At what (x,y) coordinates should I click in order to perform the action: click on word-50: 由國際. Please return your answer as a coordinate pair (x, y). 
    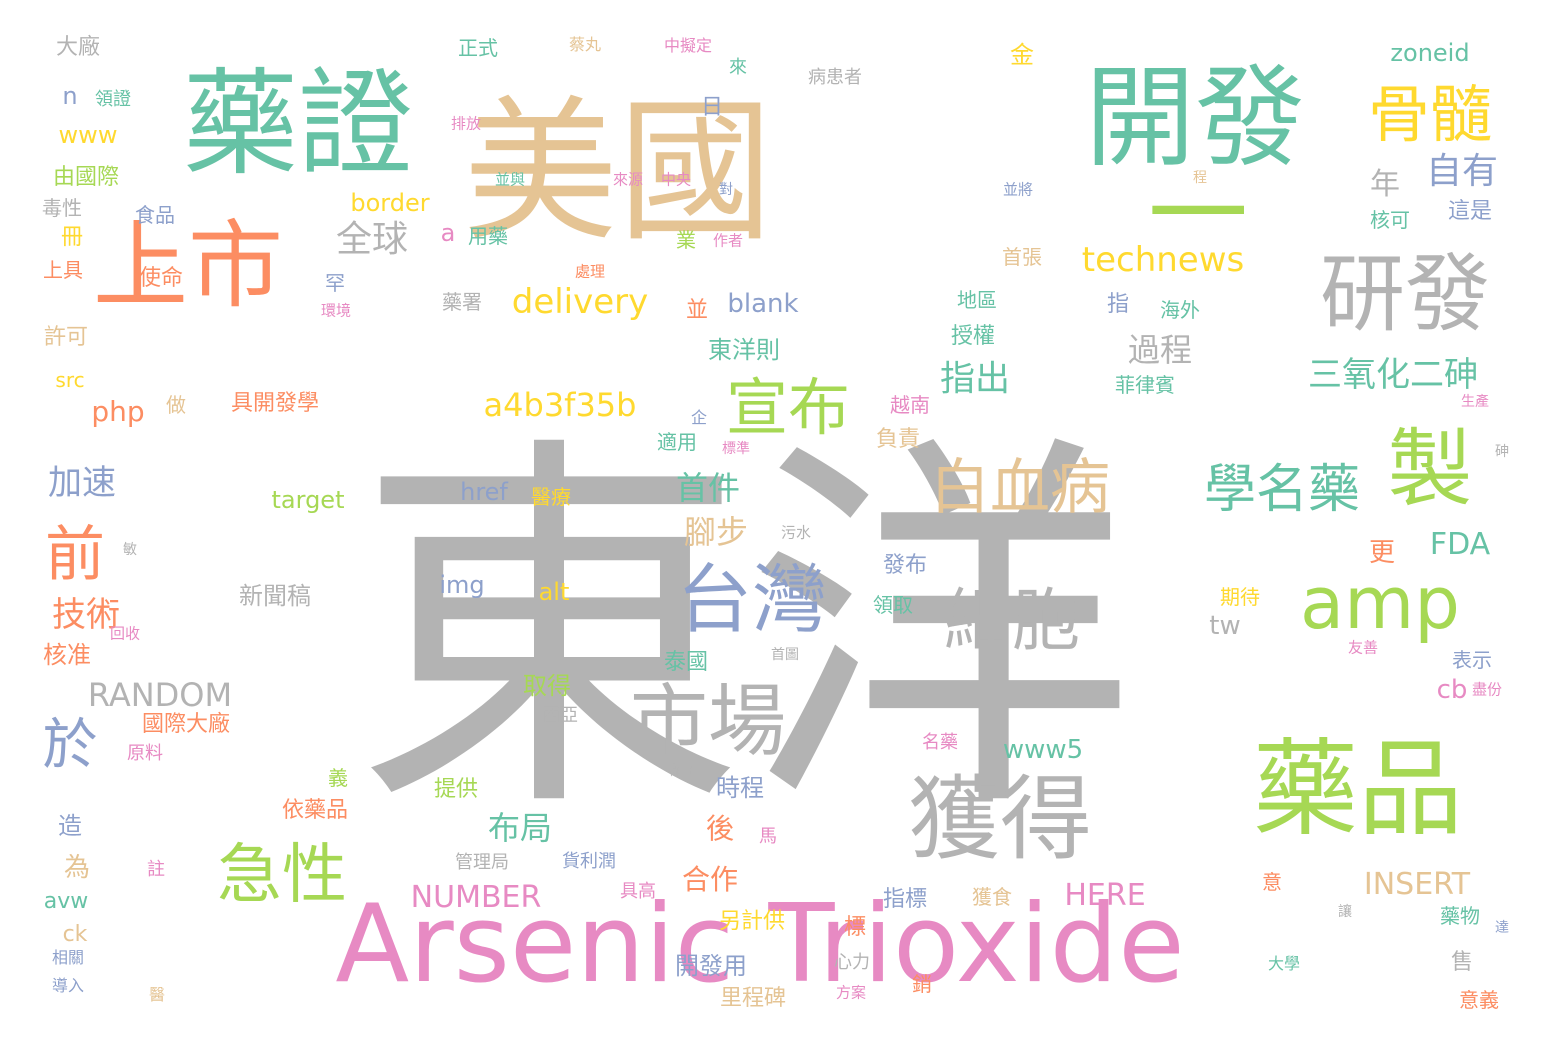
    Looking at the image, I should click on (86, 177).